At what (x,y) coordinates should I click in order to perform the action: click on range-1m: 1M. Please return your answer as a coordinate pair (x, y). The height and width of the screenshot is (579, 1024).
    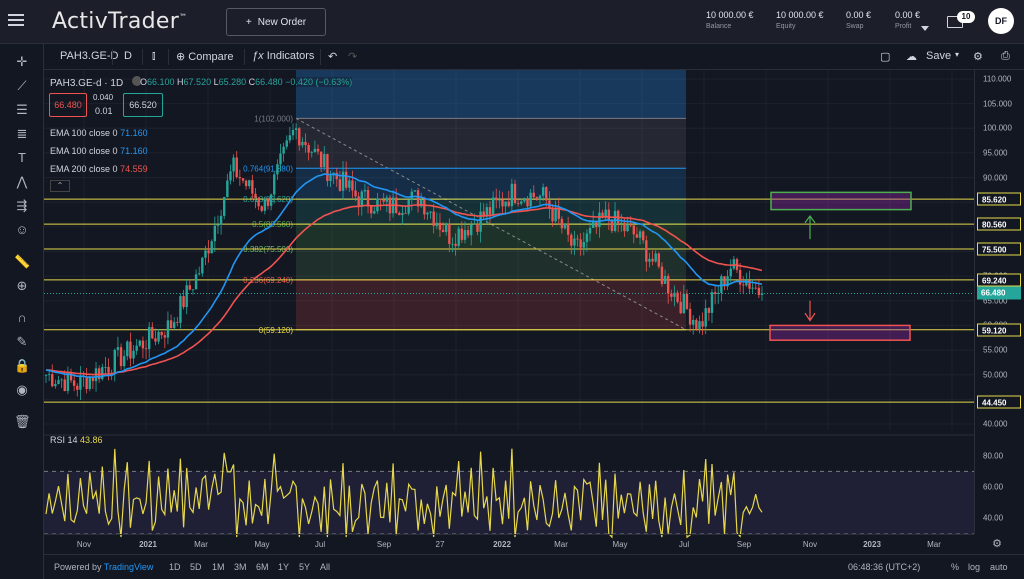
    Looking at the image, I should click on (218, 567).